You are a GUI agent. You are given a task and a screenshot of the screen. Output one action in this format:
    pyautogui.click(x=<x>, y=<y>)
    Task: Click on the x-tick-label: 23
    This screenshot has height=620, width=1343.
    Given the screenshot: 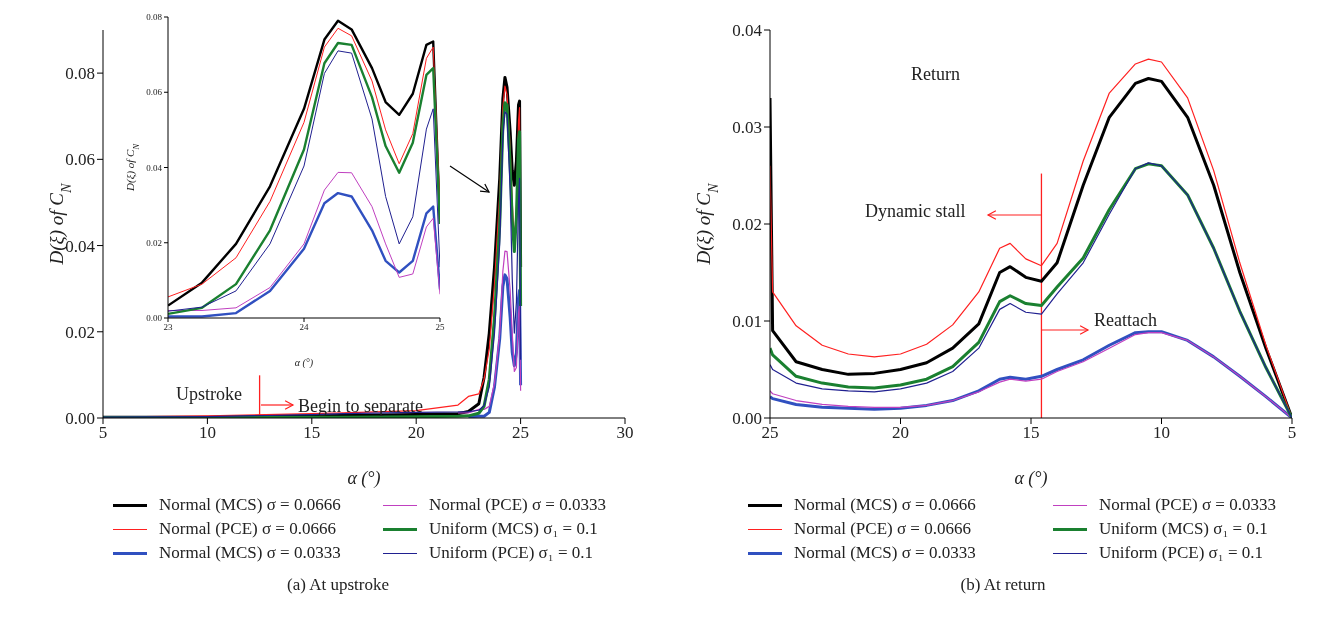 What is the action you would take?
    pyautogui.click(x=168, y=327)
    